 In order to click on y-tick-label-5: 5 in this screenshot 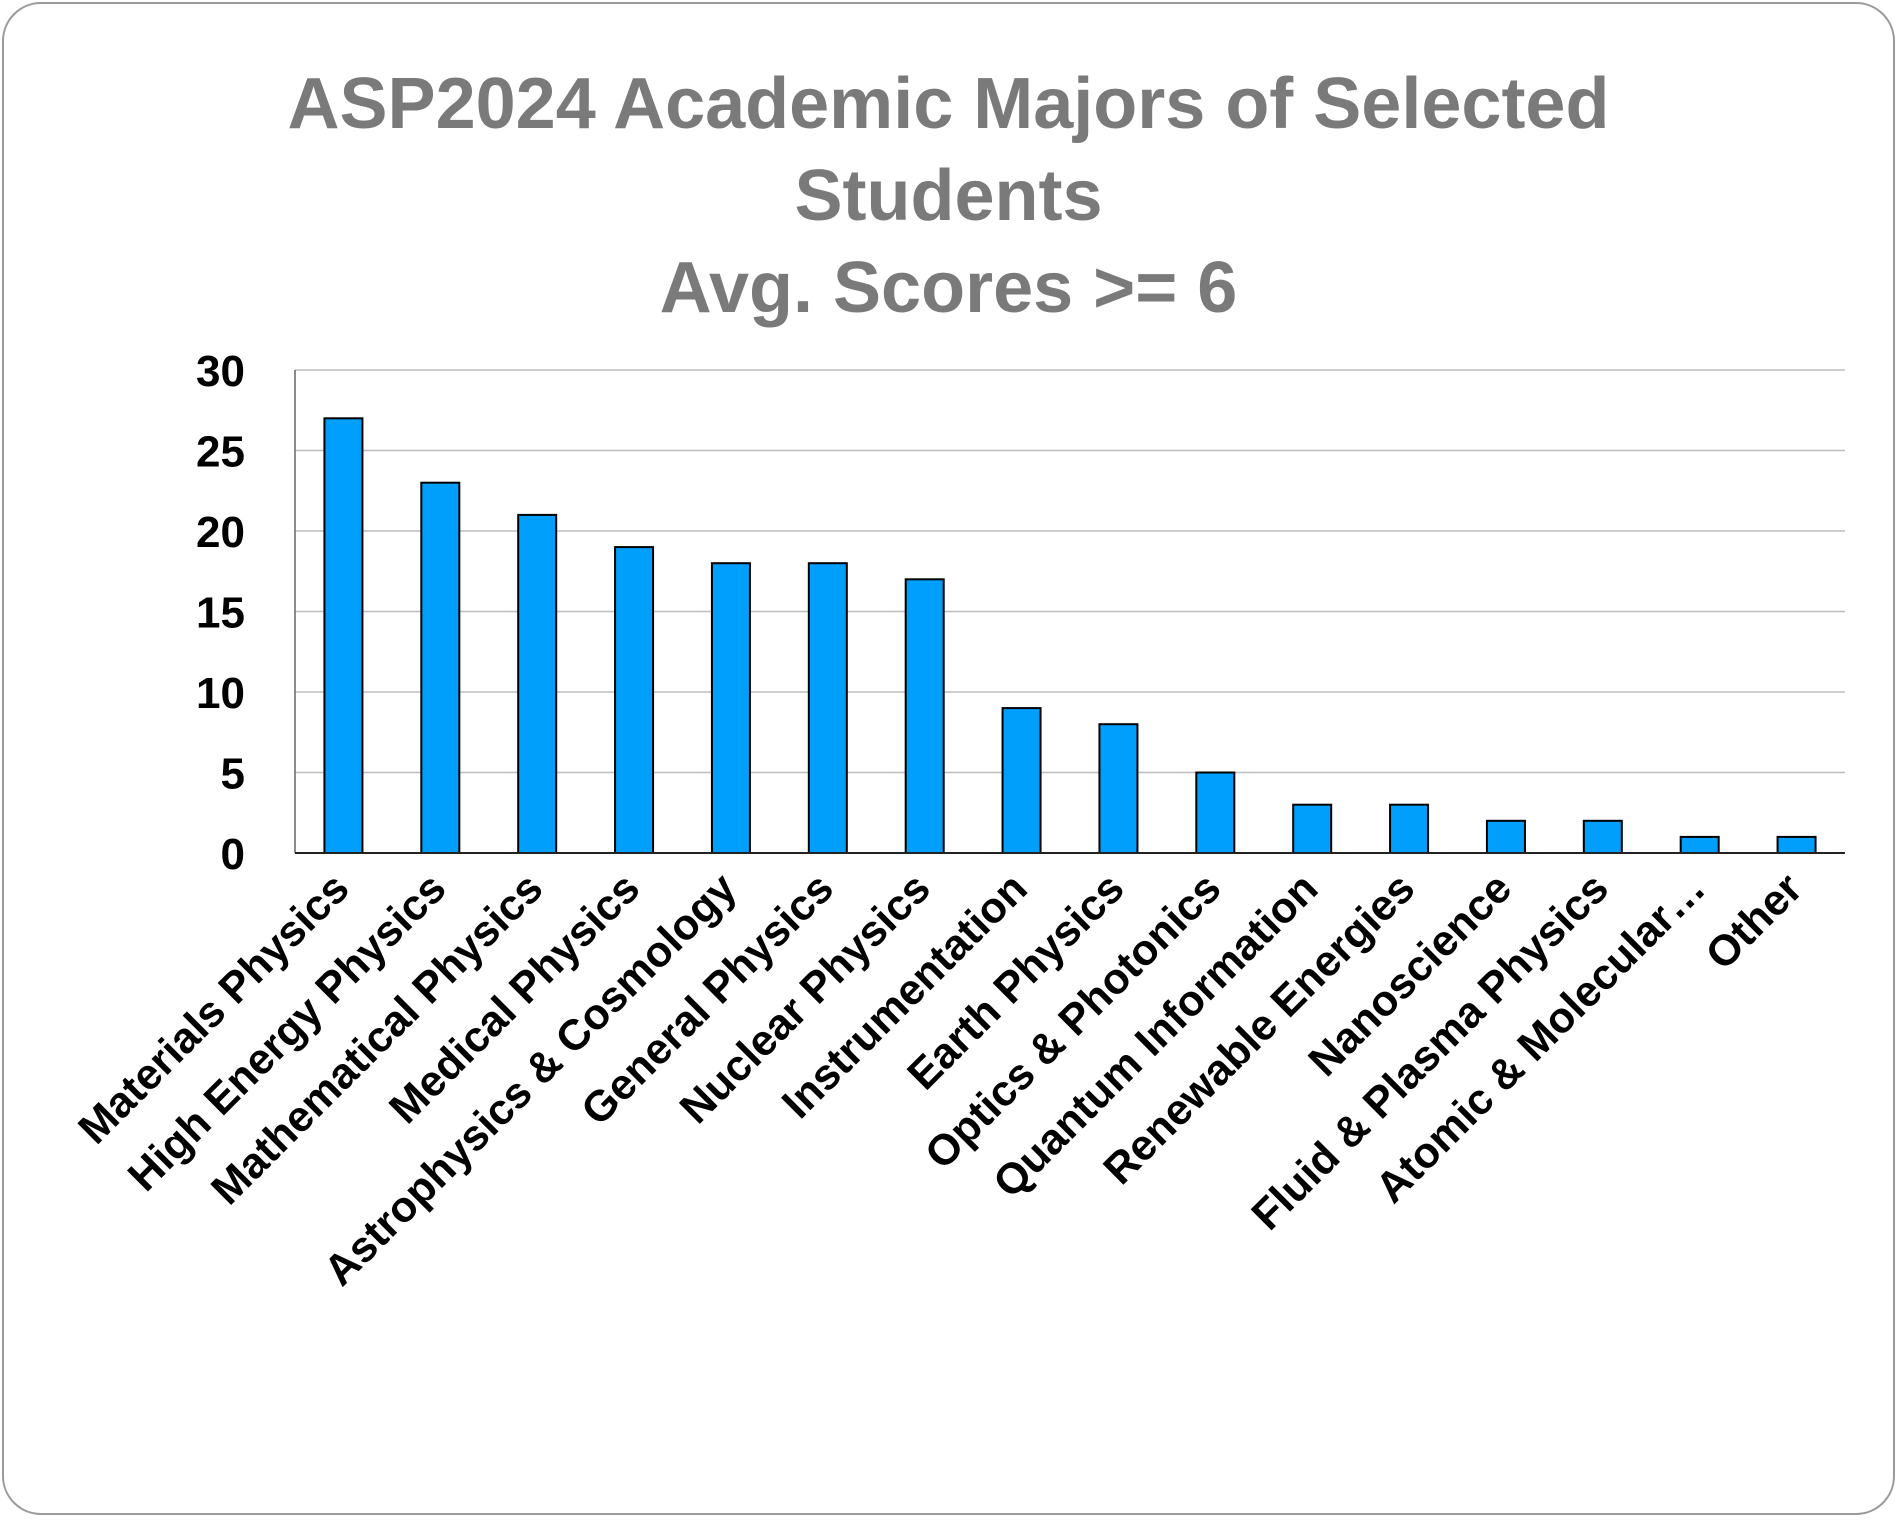, I will do `click(233, 774)`.